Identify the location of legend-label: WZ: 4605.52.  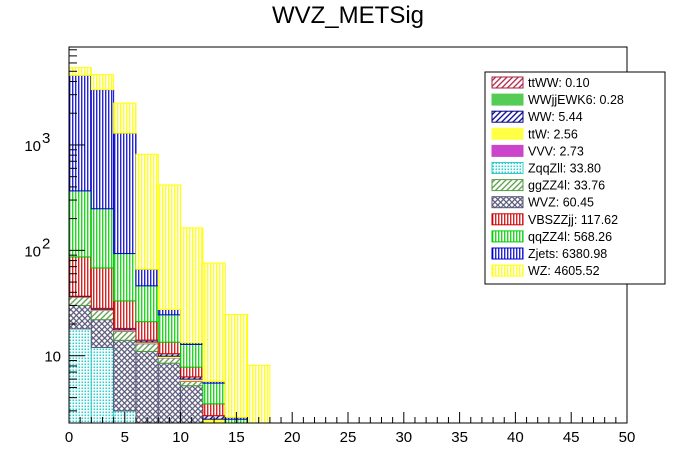
(564, 271).